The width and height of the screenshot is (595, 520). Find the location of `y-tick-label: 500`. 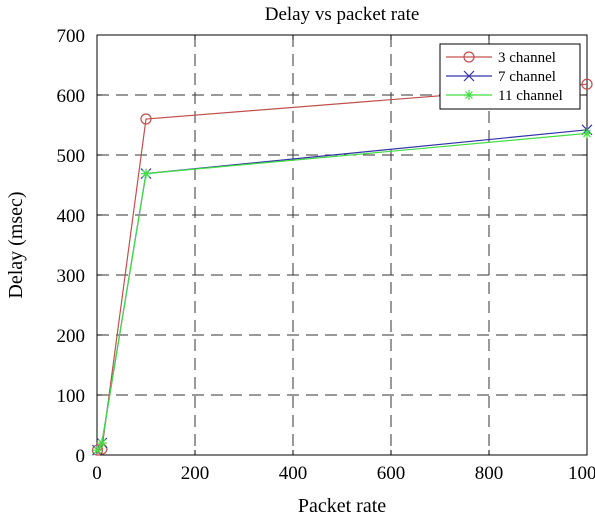

y-tick-label: 500 is located at coordinates (71, 156).